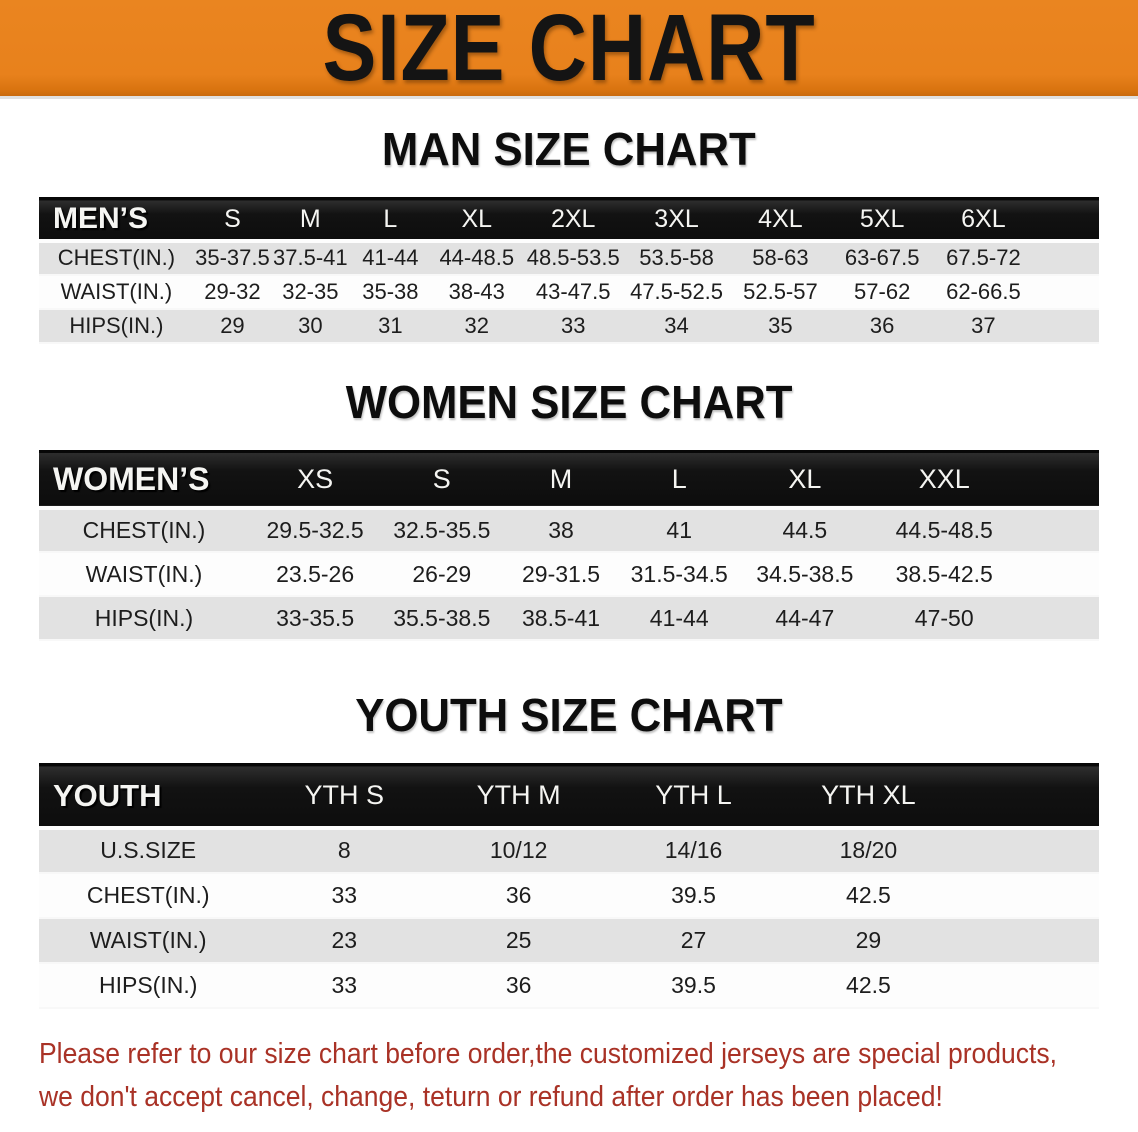 This screenshot has height=1132, width=1138. What do you see at coordinates (868, 850) in the screenshot?
I see `size-value: 18/20` at bounding box center [868, 850].